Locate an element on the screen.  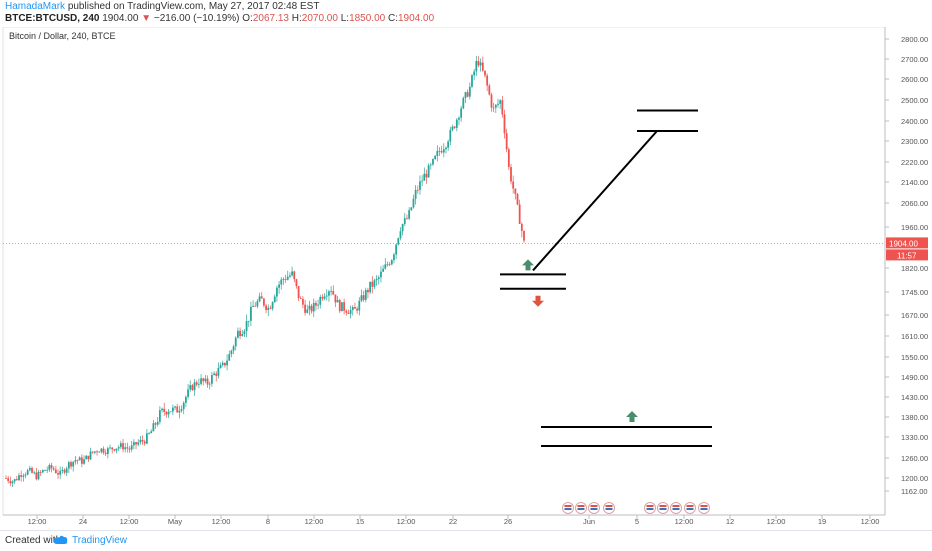
current-price-label: 1904.00 is located at coordinates (903, 243).